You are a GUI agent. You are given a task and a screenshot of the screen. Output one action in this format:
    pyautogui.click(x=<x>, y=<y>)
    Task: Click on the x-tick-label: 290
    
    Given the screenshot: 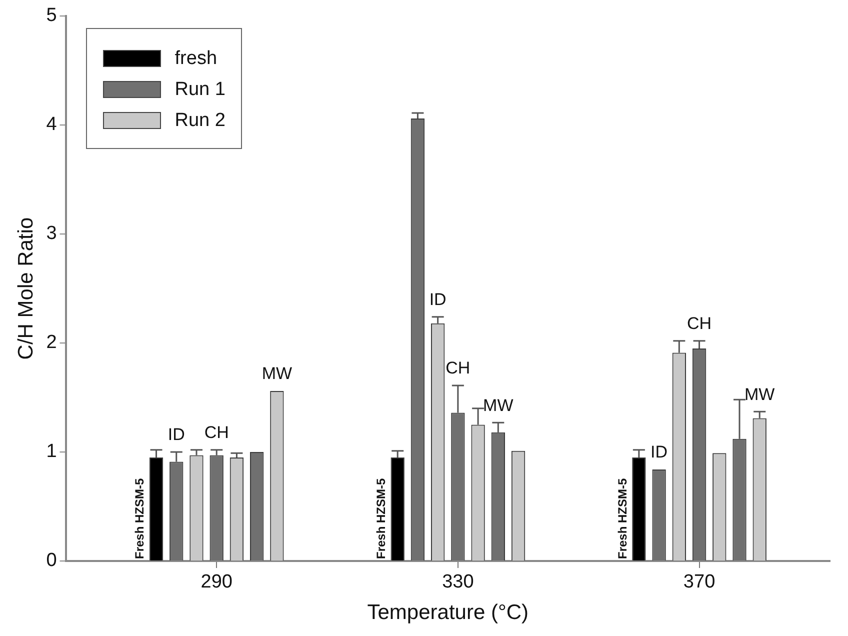 What is the action you would take?
    pyautogui.click(x=216, y=582)
    